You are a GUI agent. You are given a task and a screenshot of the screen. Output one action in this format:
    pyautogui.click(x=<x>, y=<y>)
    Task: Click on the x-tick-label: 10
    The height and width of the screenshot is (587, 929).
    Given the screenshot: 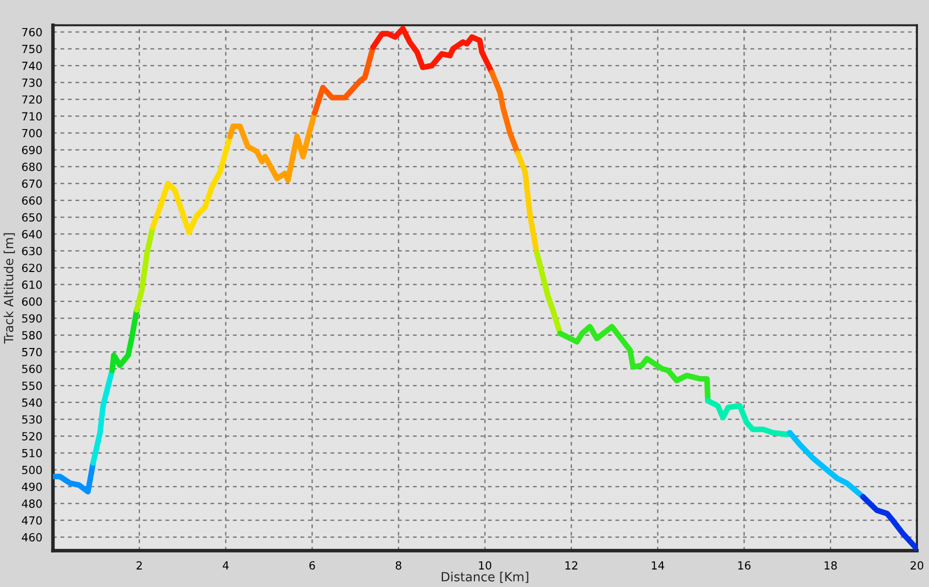 What is the action you would take?
    pyautogui.click(x=485, y=565)
    